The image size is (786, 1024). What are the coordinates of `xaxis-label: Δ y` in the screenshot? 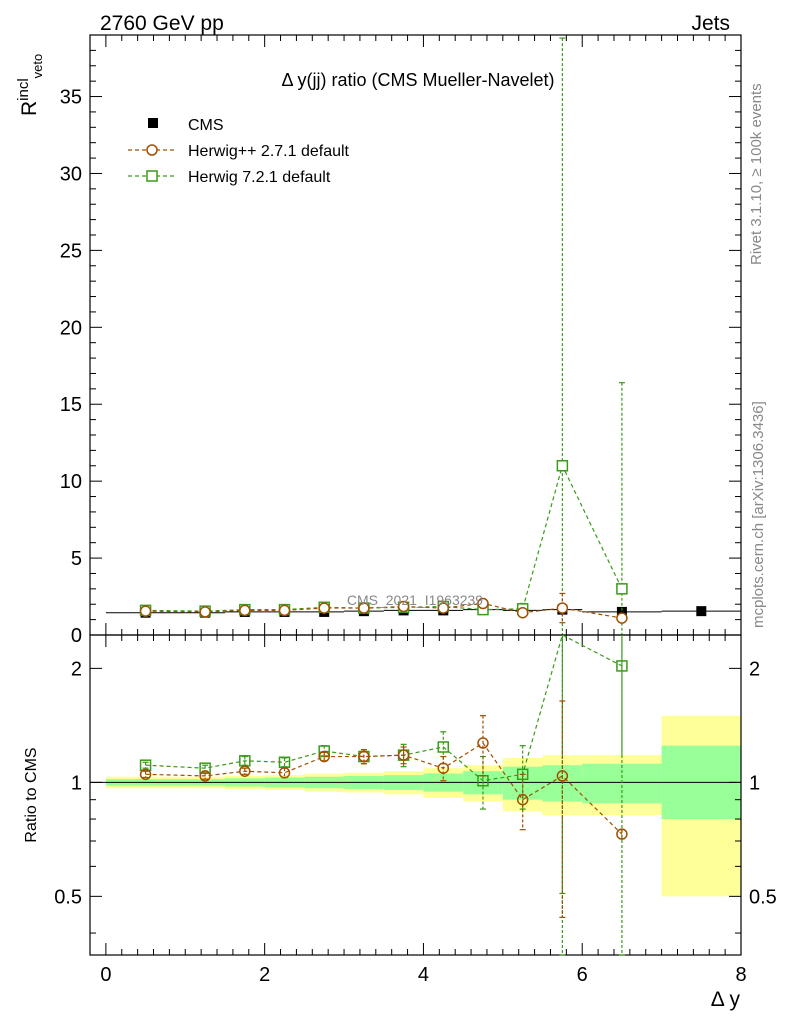 It's located at (726, 999).